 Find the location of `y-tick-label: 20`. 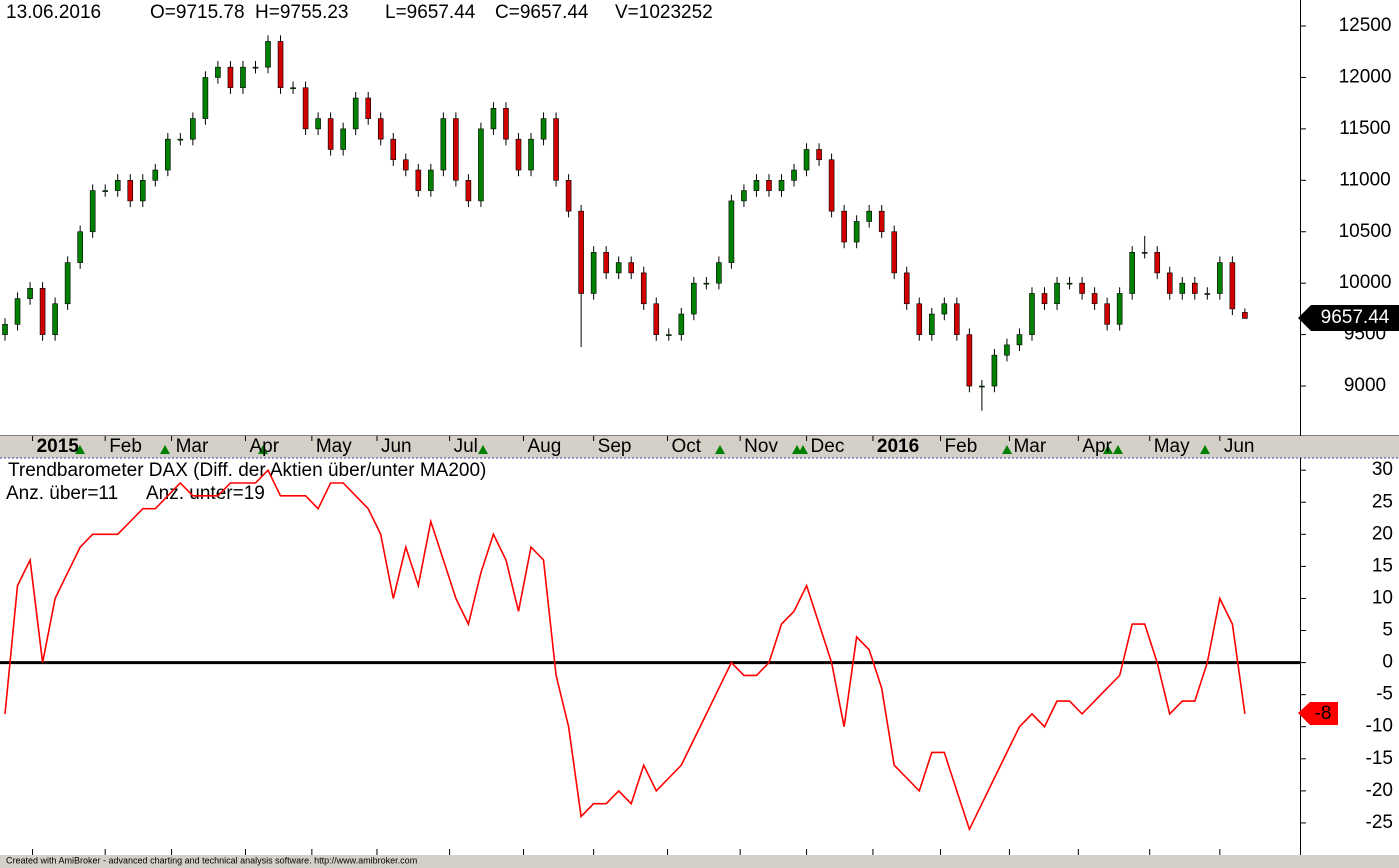

y-tick-label: 20 is located at coordinates (1382, 533).